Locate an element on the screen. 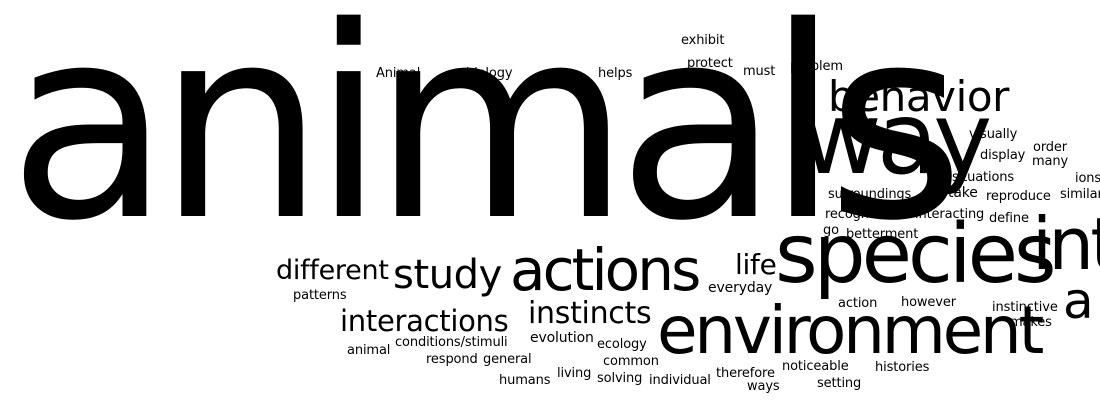 This screenshot has height=400, width=1100. word-surroundings: surroundings is located at coordinates (870, 194).